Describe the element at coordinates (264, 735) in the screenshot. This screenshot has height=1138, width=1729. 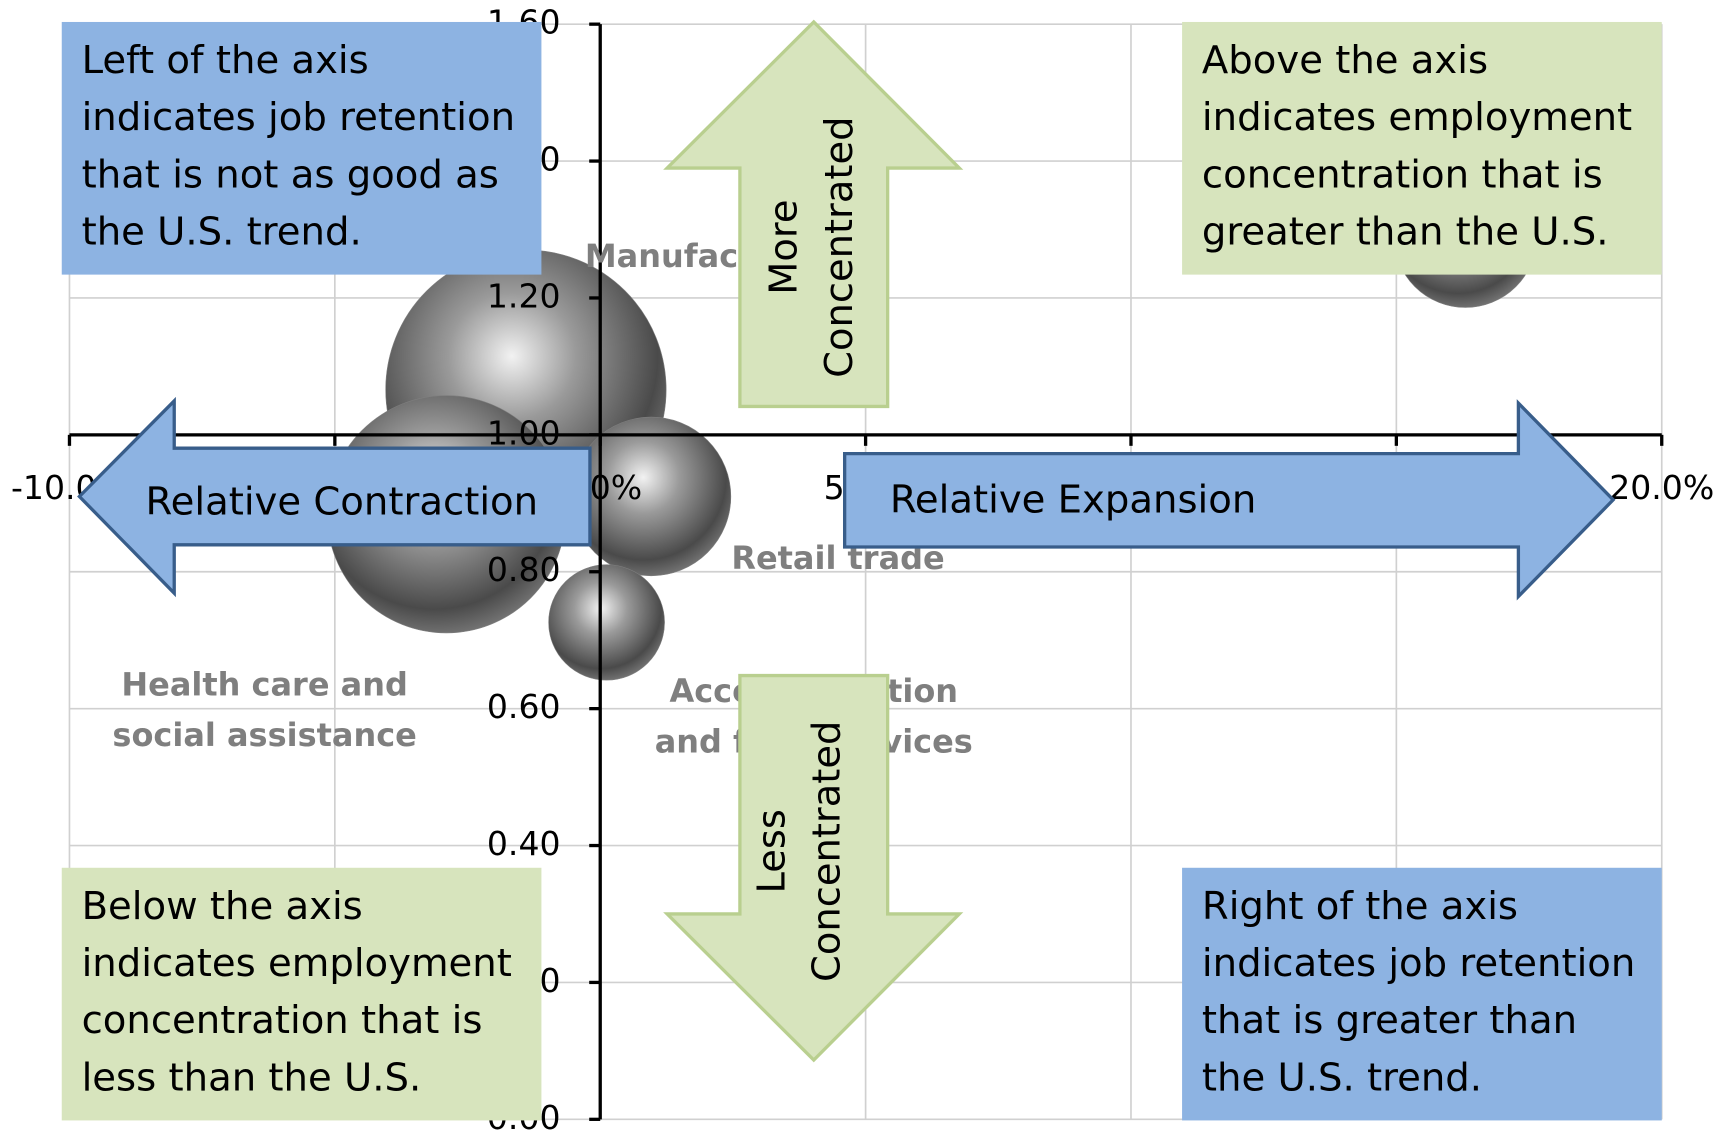
I see `bubble-label: social assistance` at that location.